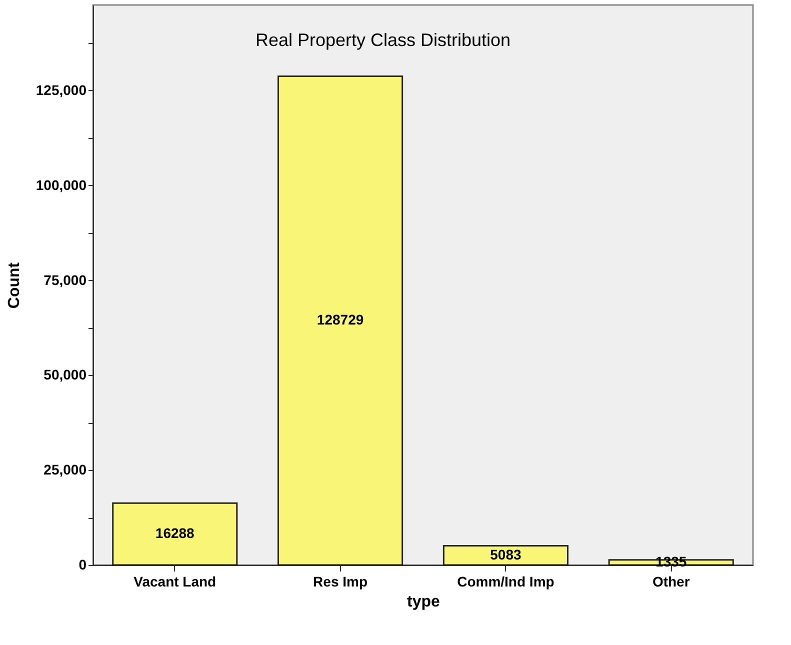 Image resolution: width=791 pixels, height=645 pixels. What do you see at coordinates (14, 285) in the screenshot?
I see `y-axis-title: Count` at bounding box center [14, 285].